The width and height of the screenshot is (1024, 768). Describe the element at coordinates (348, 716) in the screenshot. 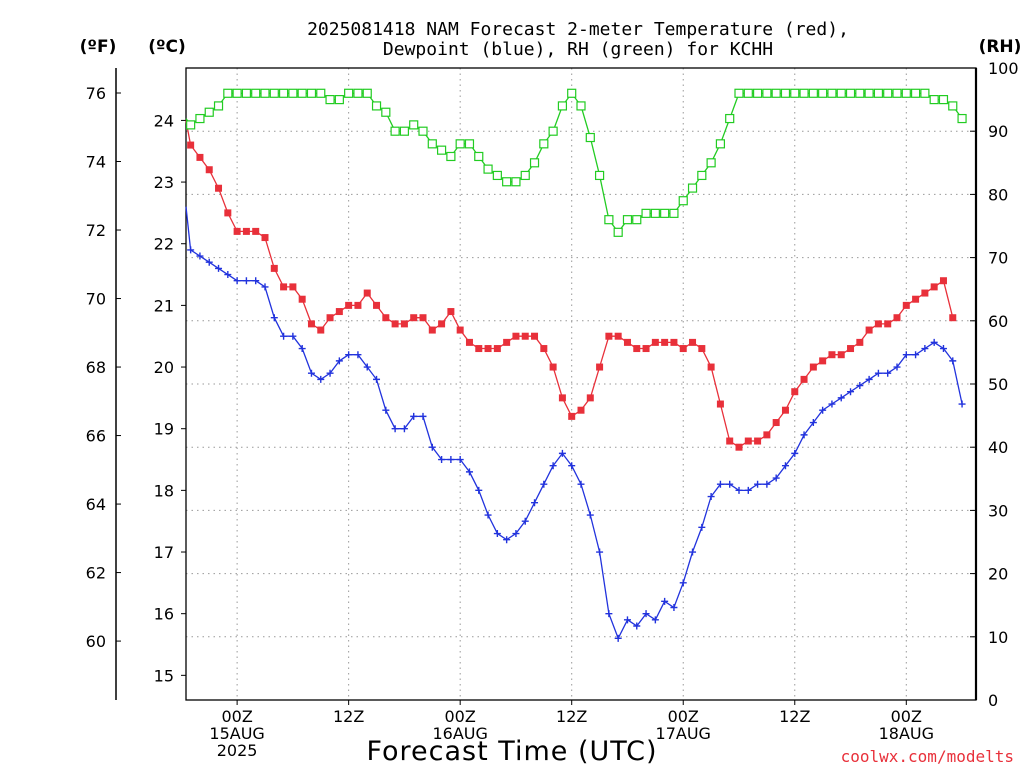

I see `x-tick-label: 12Z` at that location.